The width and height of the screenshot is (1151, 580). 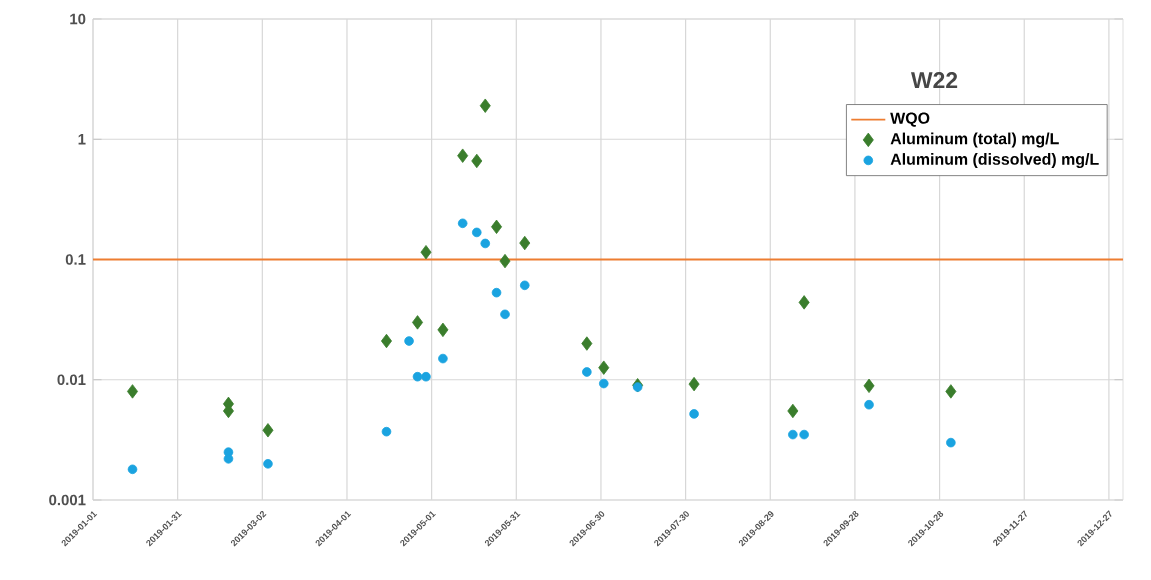 I want to click on text: W22, so click(x=934, y=80).